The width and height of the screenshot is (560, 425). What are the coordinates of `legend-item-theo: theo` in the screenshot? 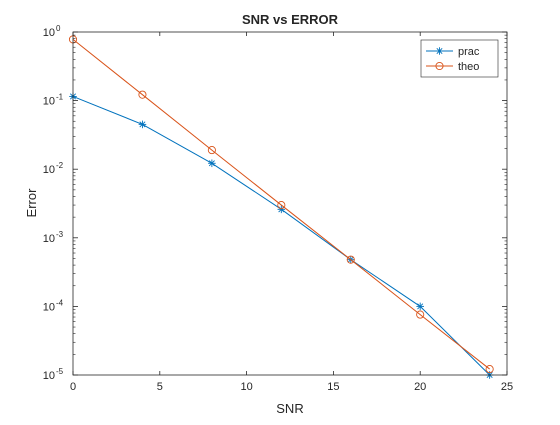 It's located at (452, 67).